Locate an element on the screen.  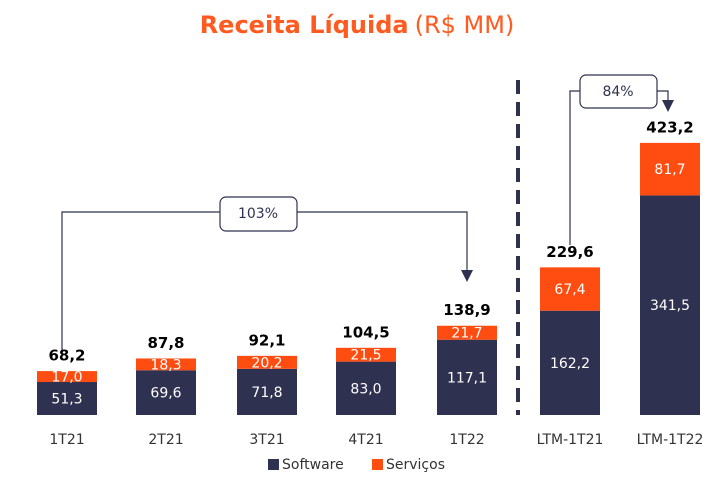
annotation: 103% is located at coordinates (258, 214).